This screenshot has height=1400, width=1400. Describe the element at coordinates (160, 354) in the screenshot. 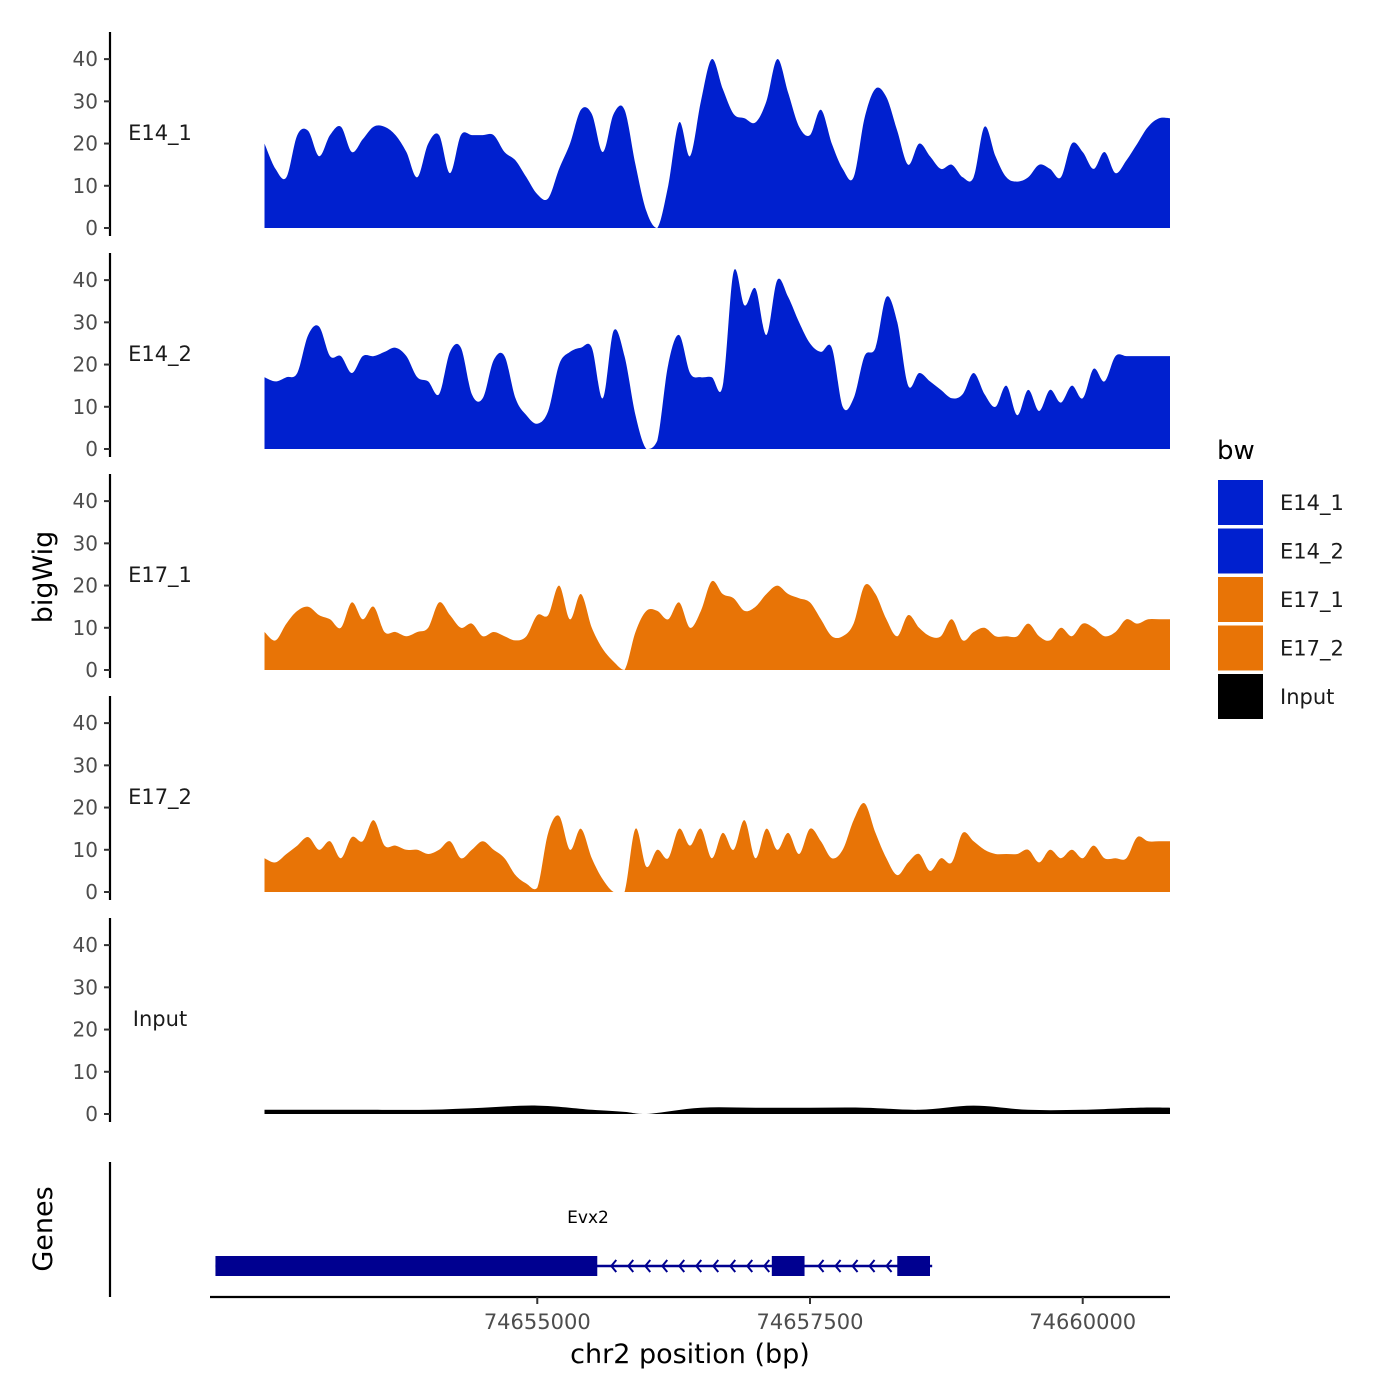

I see `track-label-e14-2: E14_2` at that location.